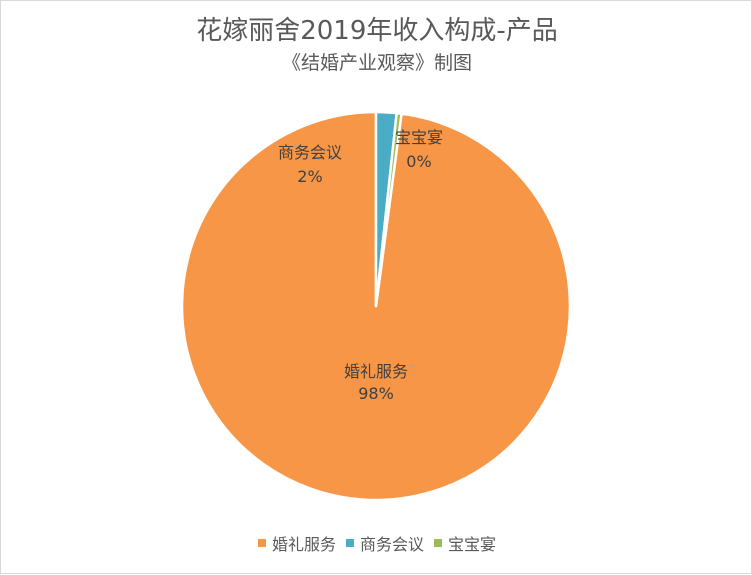  I want to click on legend-label: 婚礼服务, so click(303, 544).